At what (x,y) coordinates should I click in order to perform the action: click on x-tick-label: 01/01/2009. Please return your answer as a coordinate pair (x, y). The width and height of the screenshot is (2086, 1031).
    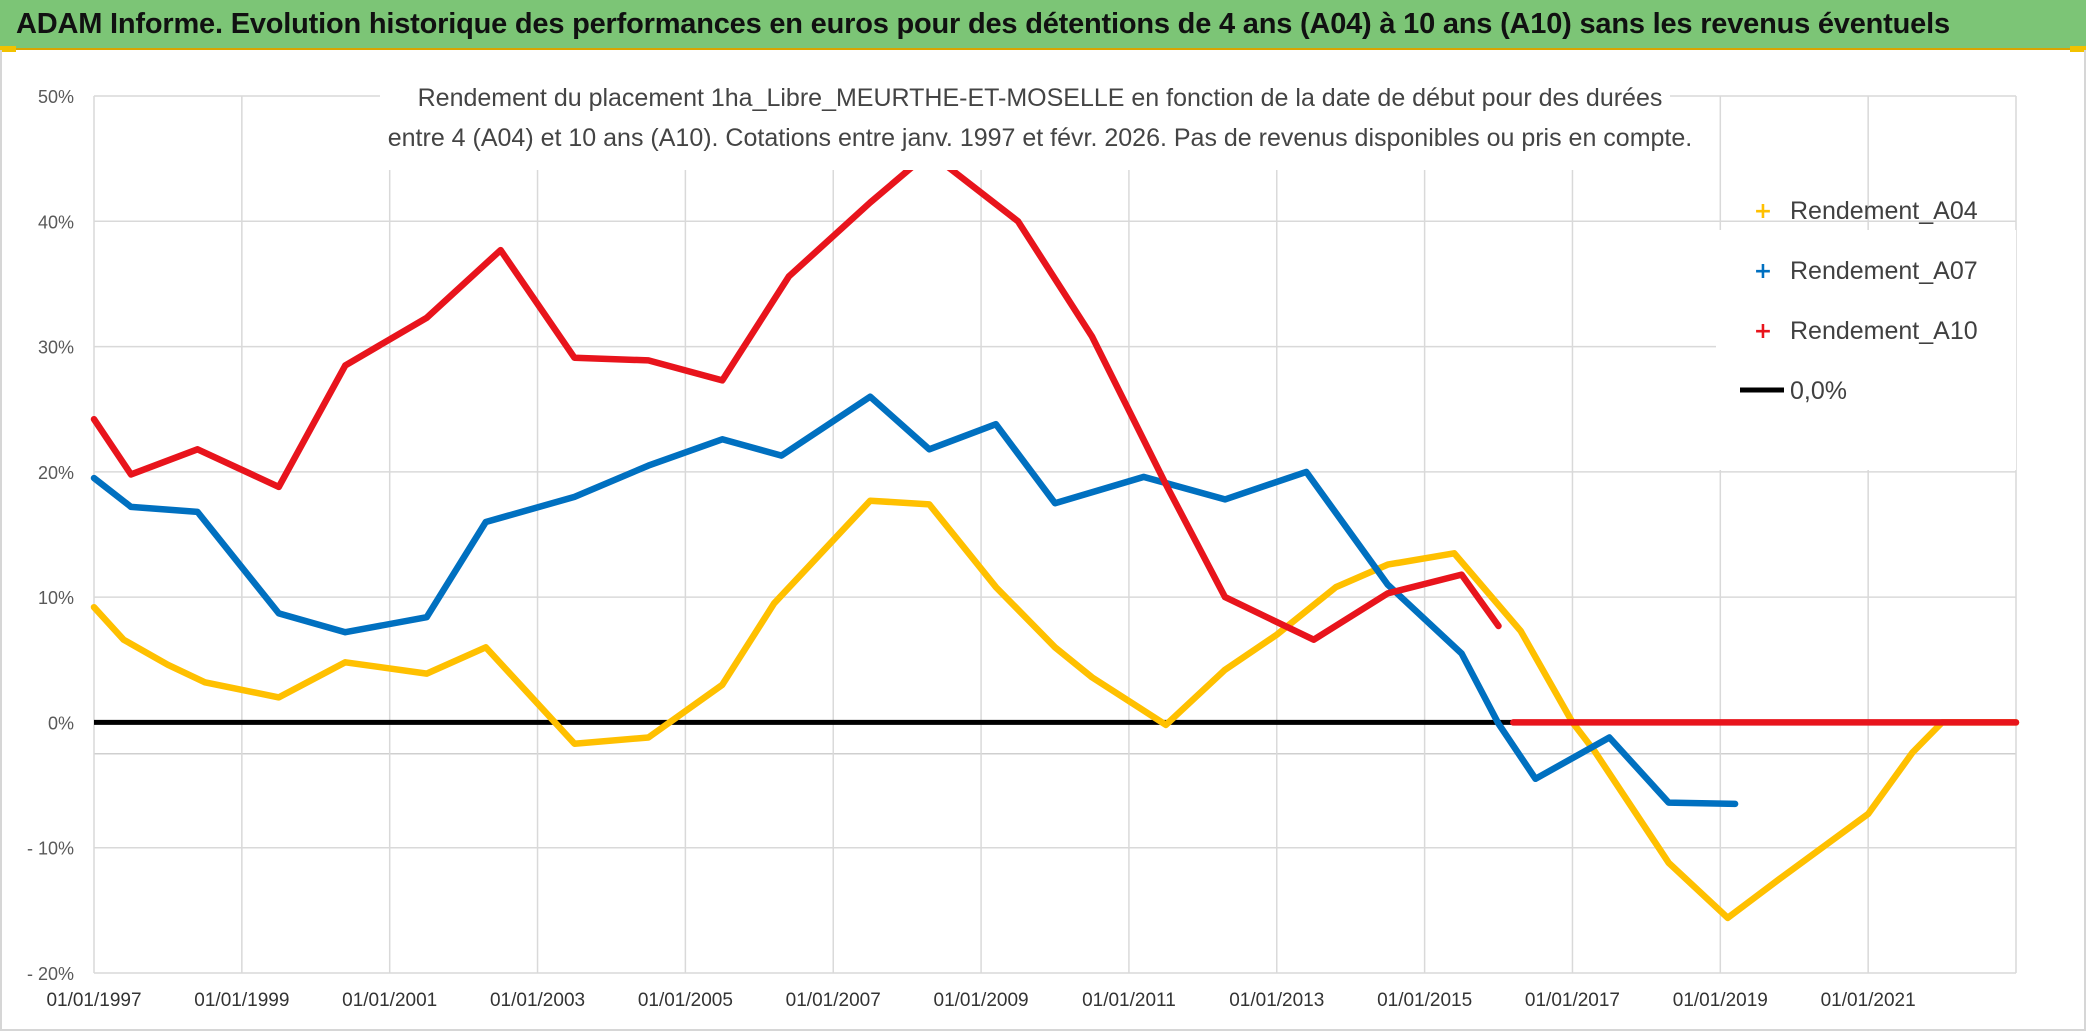
    Looking at the image, I should click on (981, 1000).